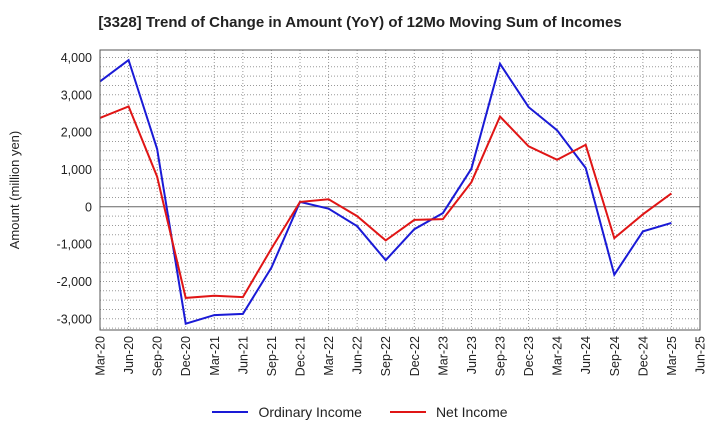 Image resolution: width=720 pixels, height=440 pixels. I want to click on legend-item-net-income: Net Income, so click(448, 412).